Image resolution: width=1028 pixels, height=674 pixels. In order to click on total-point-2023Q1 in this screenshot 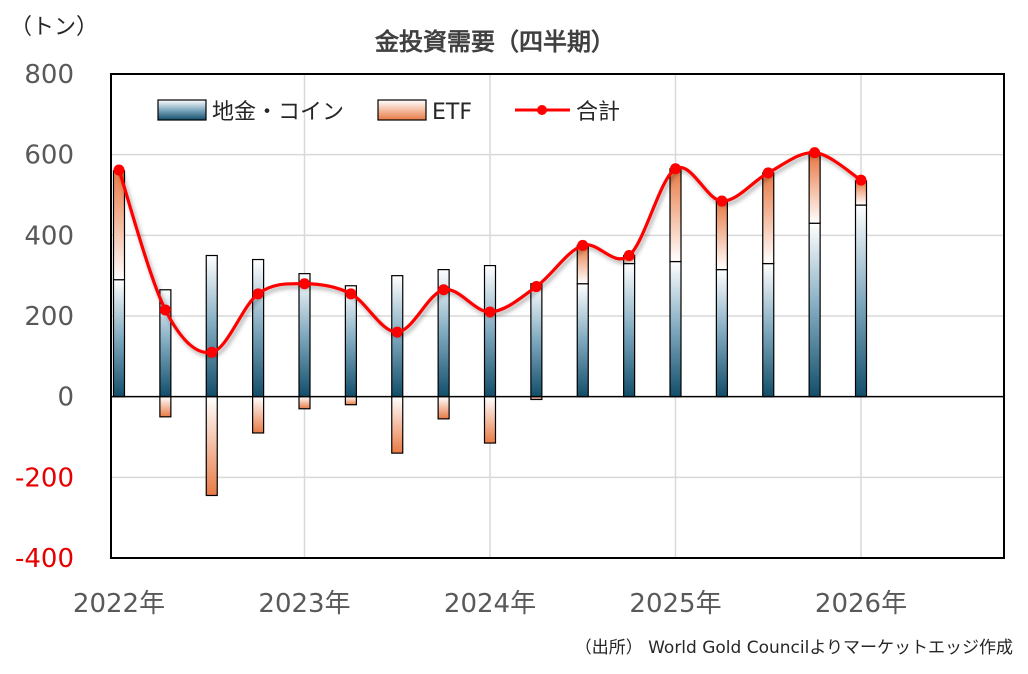, I will do `click(304, 284)`.